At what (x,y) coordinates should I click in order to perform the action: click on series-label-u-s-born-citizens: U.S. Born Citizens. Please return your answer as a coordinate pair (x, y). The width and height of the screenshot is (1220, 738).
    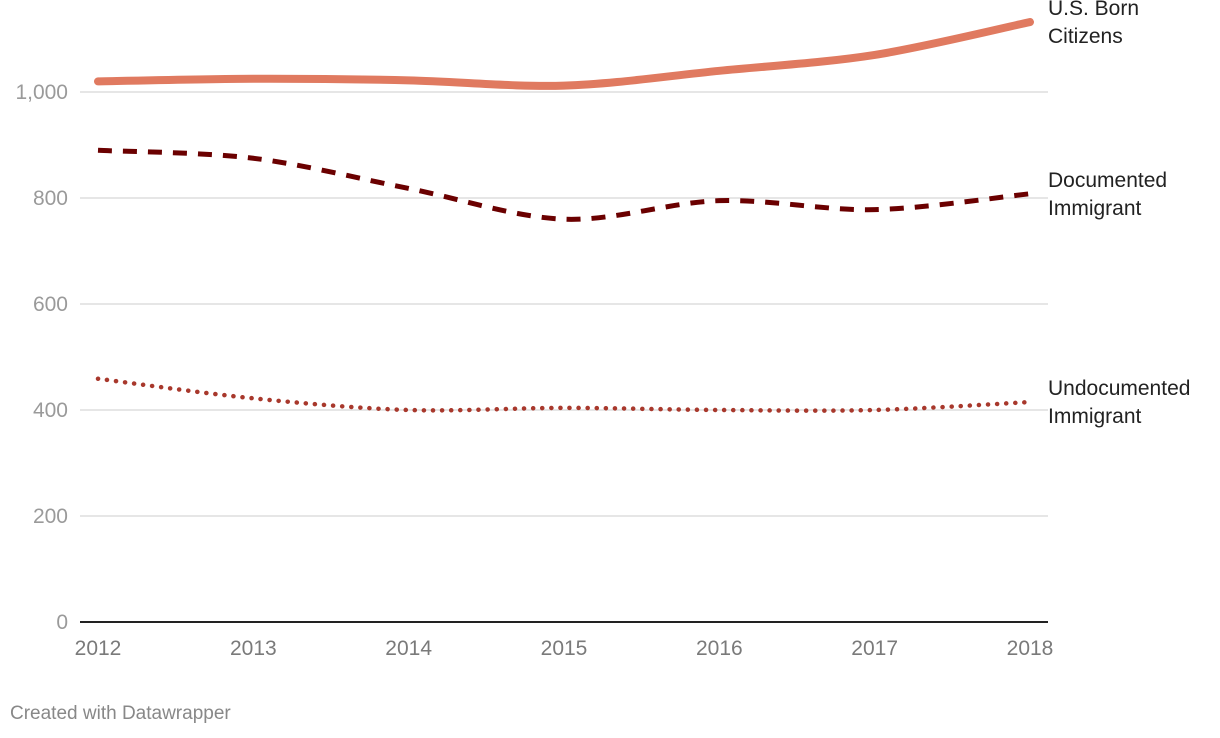
    Looking at the image, I should click on (1093, 24).